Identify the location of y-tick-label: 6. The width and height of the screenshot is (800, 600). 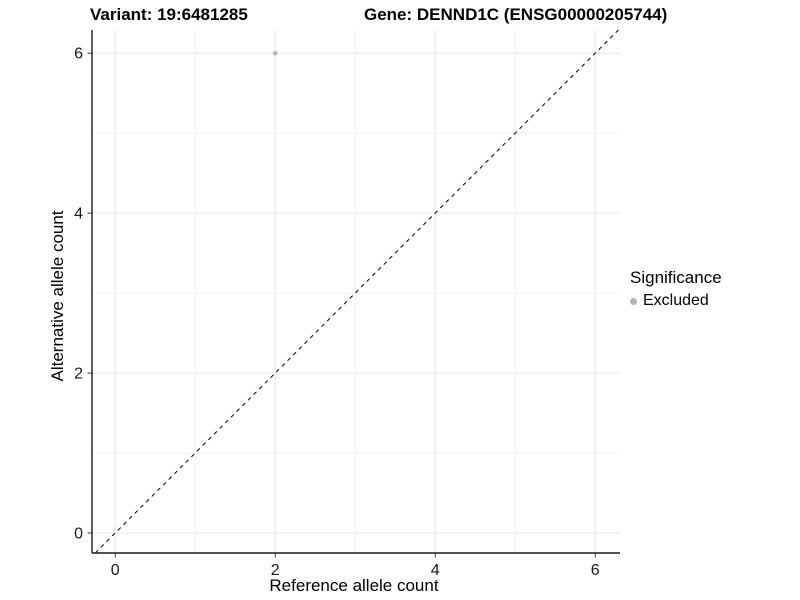
(78, 54).